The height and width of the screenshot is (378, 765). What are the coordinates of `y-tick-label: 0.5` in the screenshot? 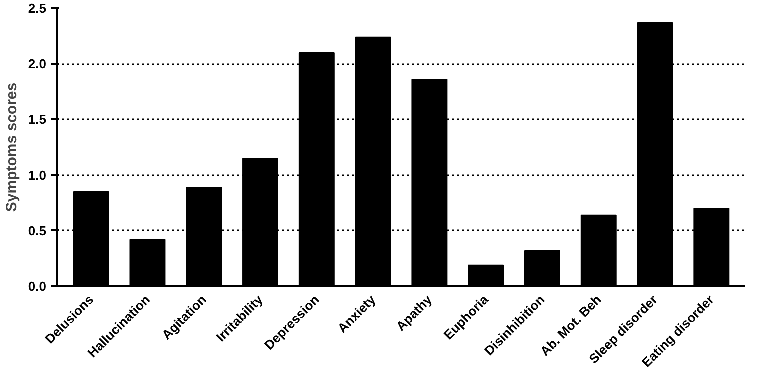 It's located at (37, 230).